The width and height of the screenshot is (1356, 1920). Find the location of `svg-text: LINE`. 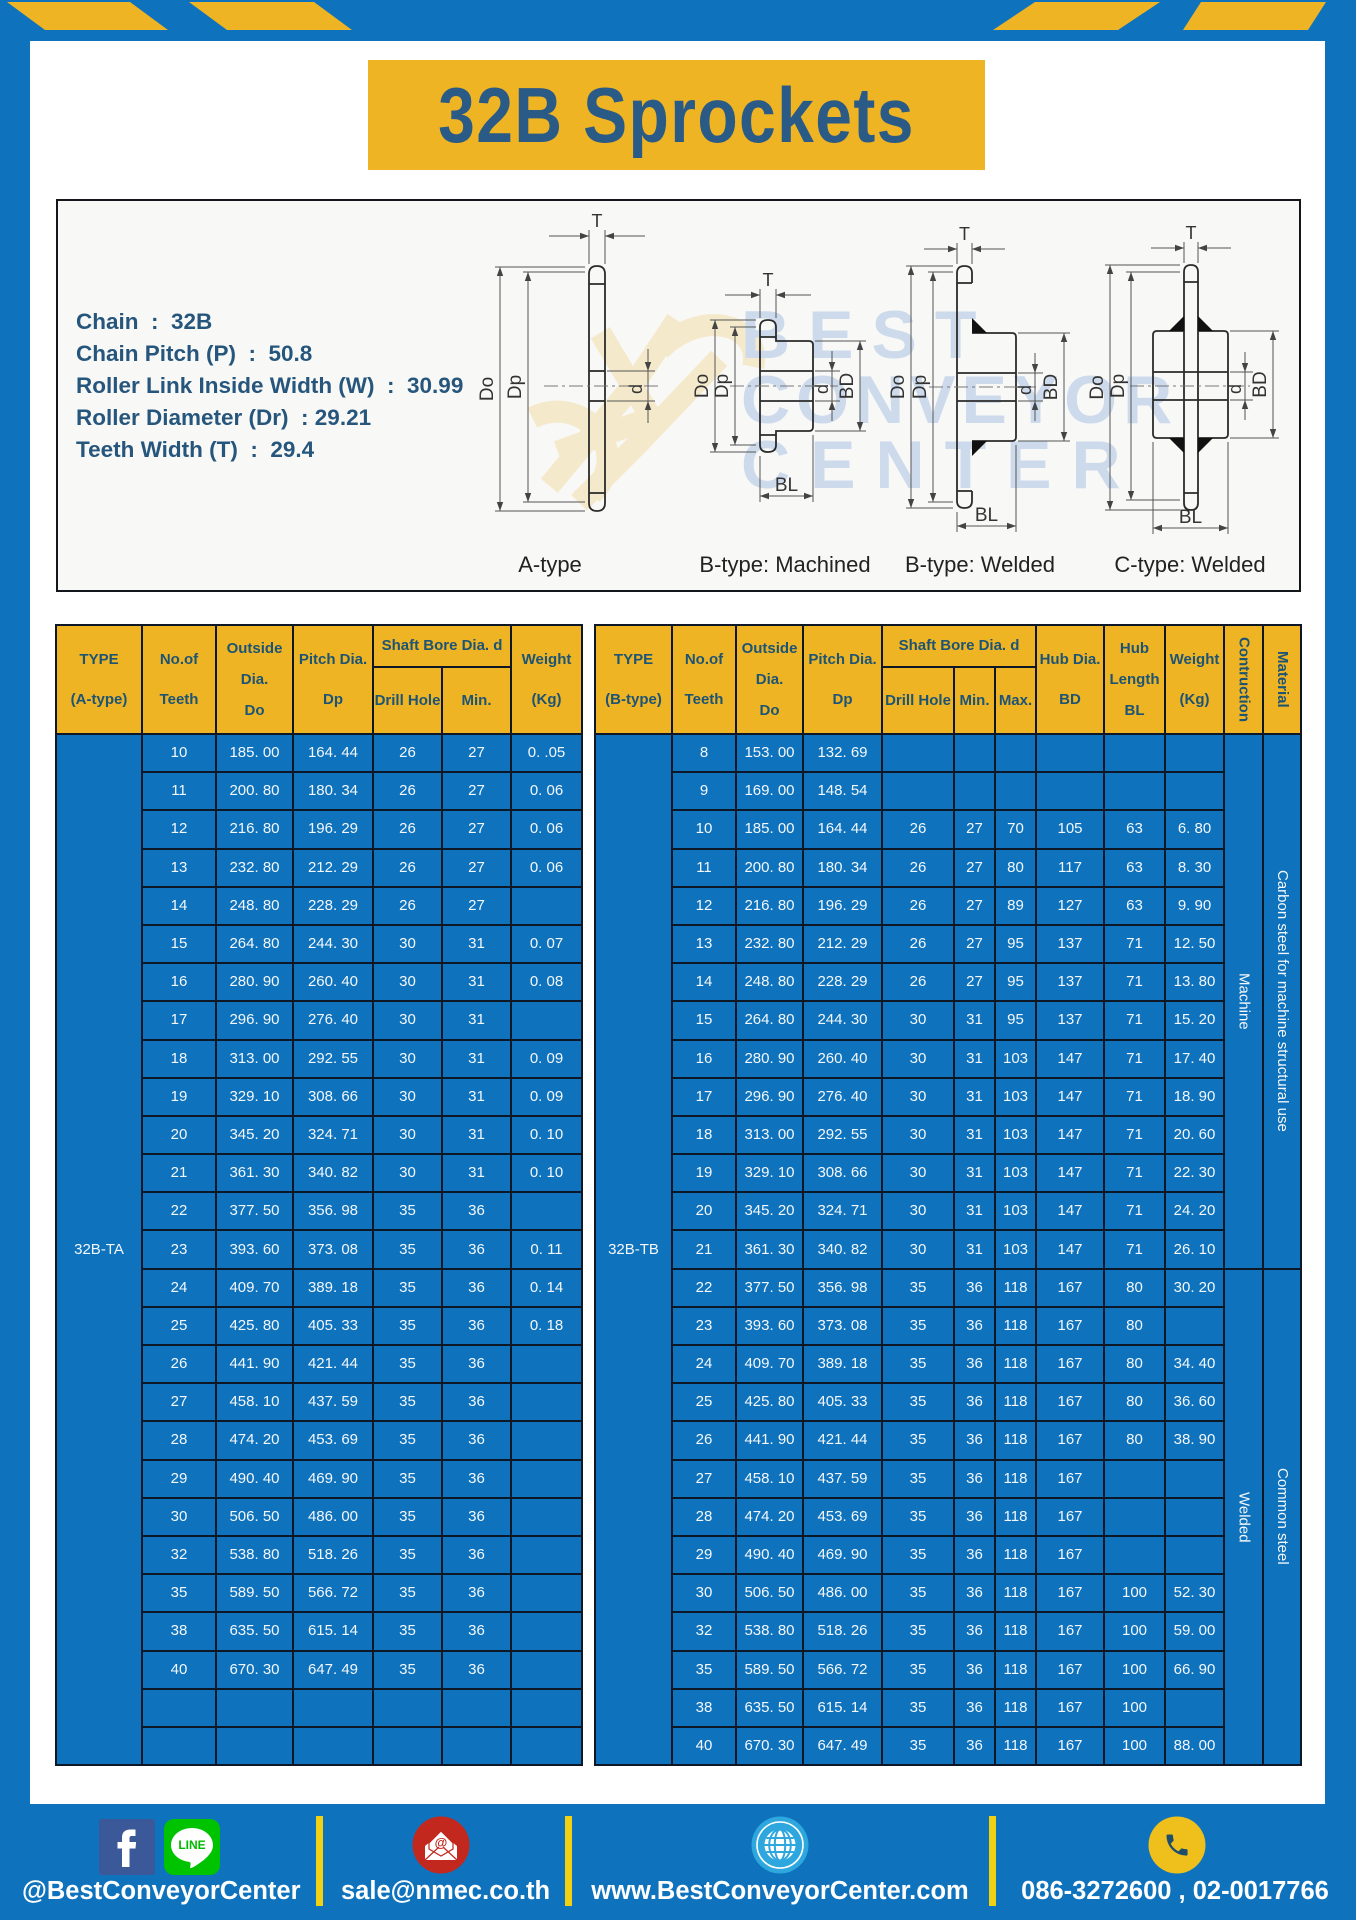

svg-text: LINE is located at coordinates (191, 1845).